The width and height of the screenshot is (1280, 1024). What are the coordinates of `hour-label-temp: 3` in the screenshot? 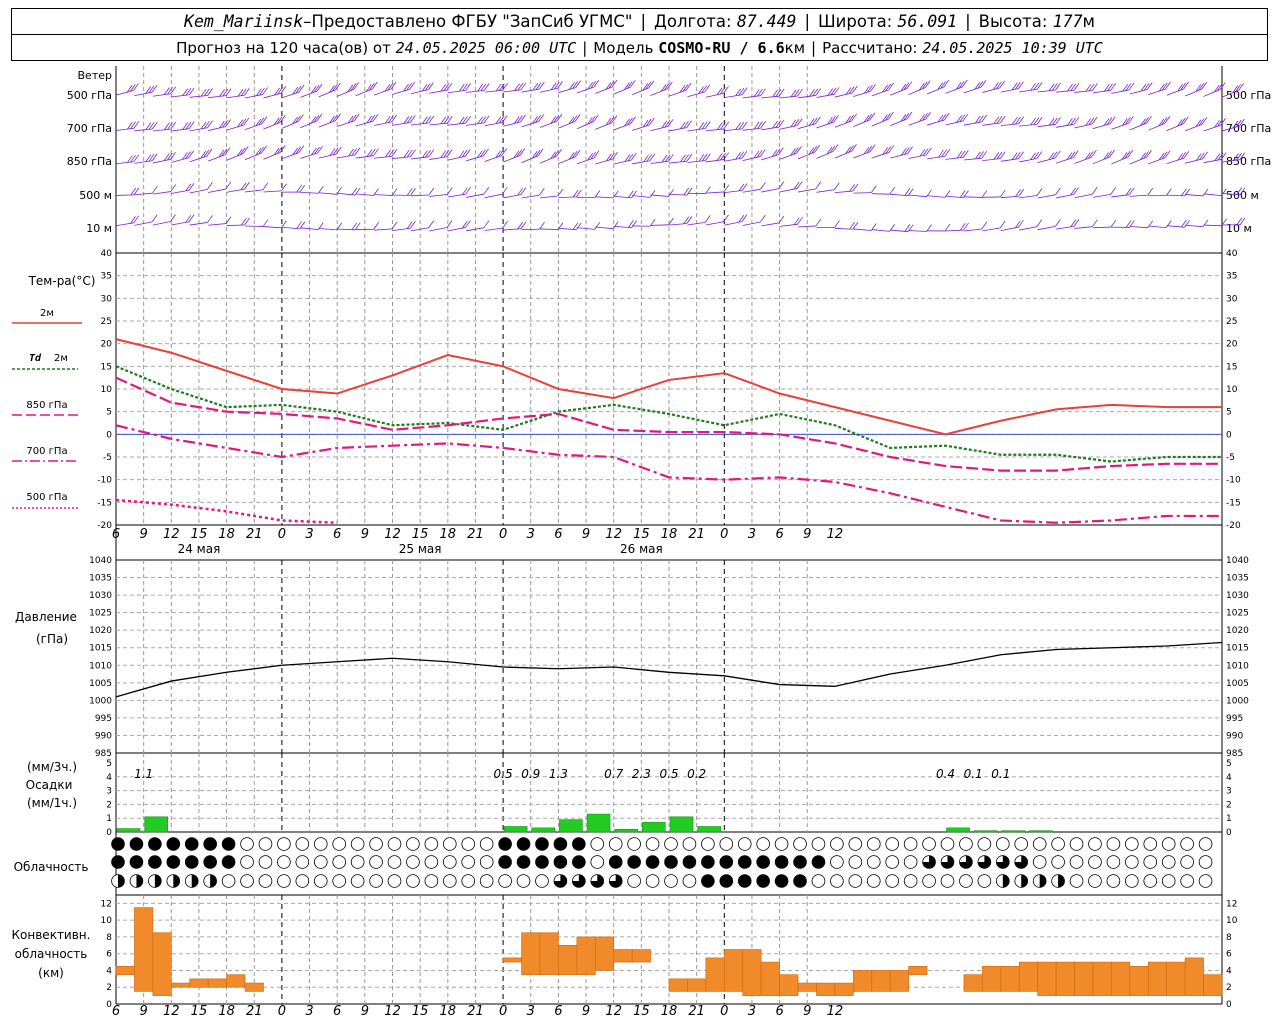 It's located at (531, 534).